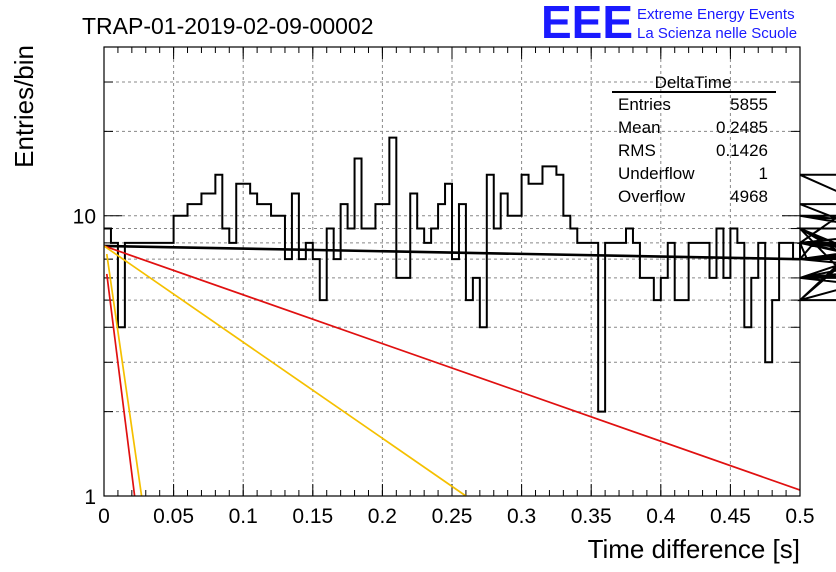  I want to click on stats-title: DeltaTime, so click(693, 82).